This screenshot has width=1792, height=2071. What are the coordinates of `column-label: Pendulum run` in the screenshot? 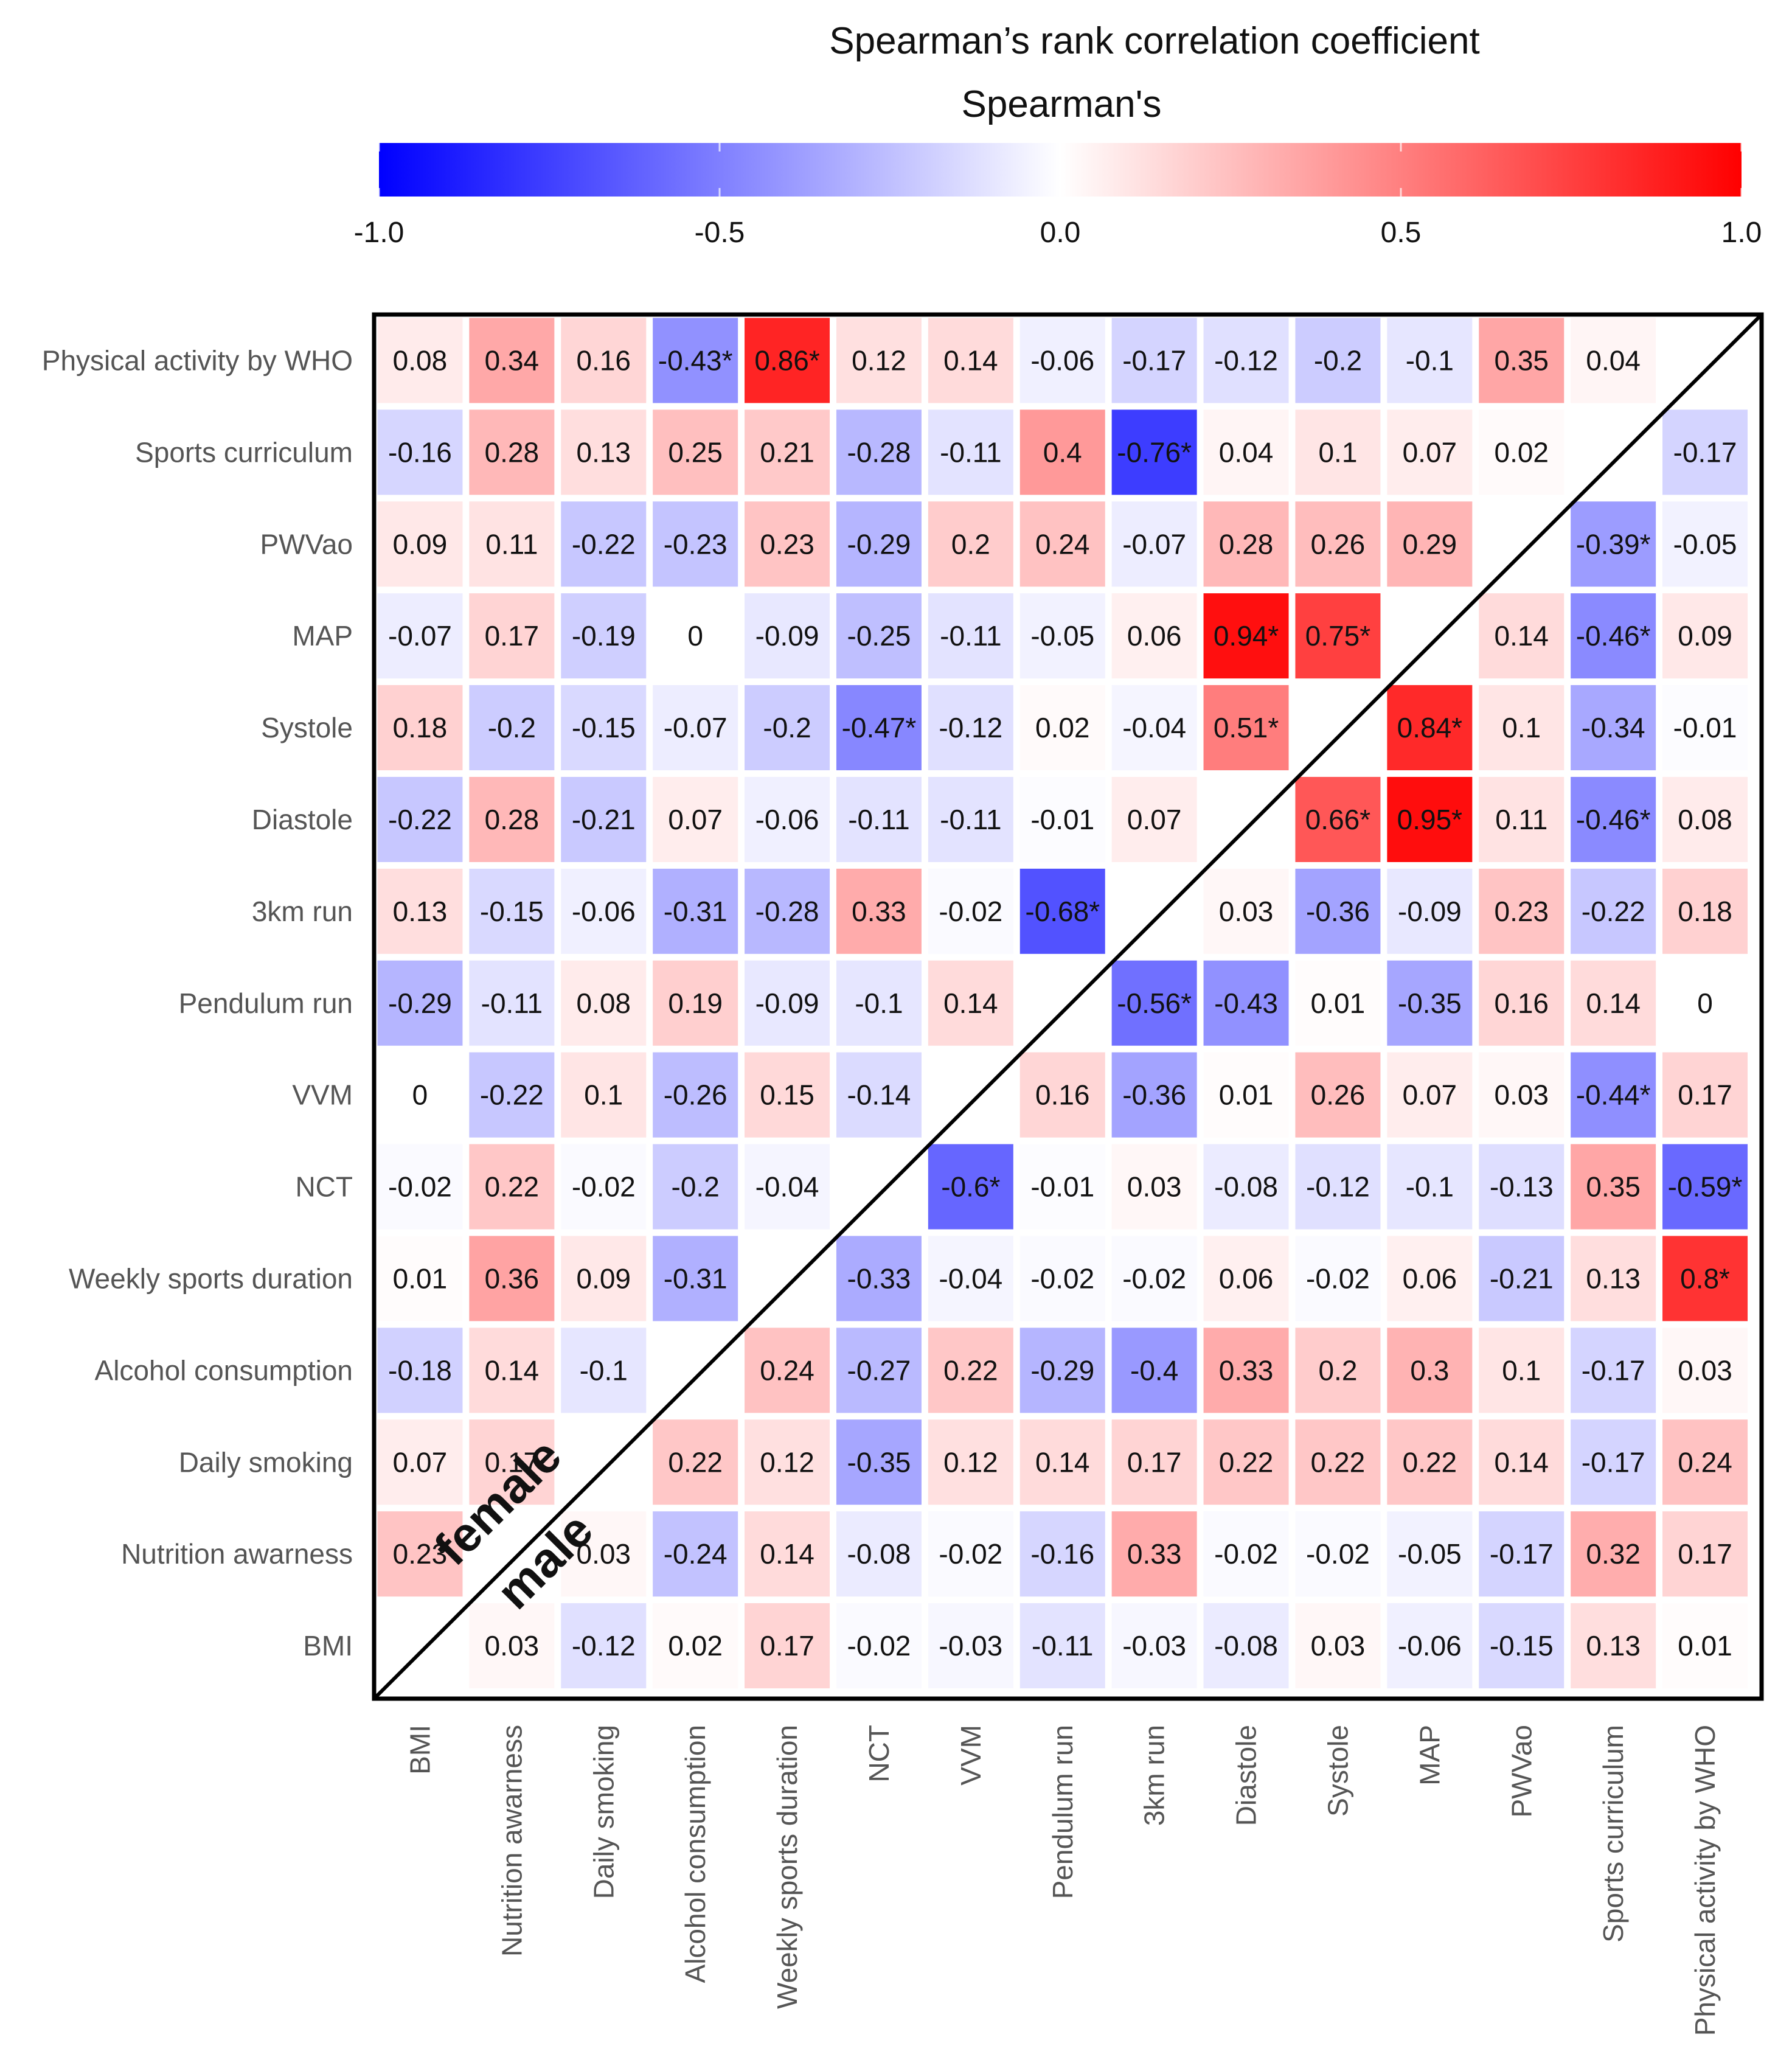 It's located at (1062, 1812).